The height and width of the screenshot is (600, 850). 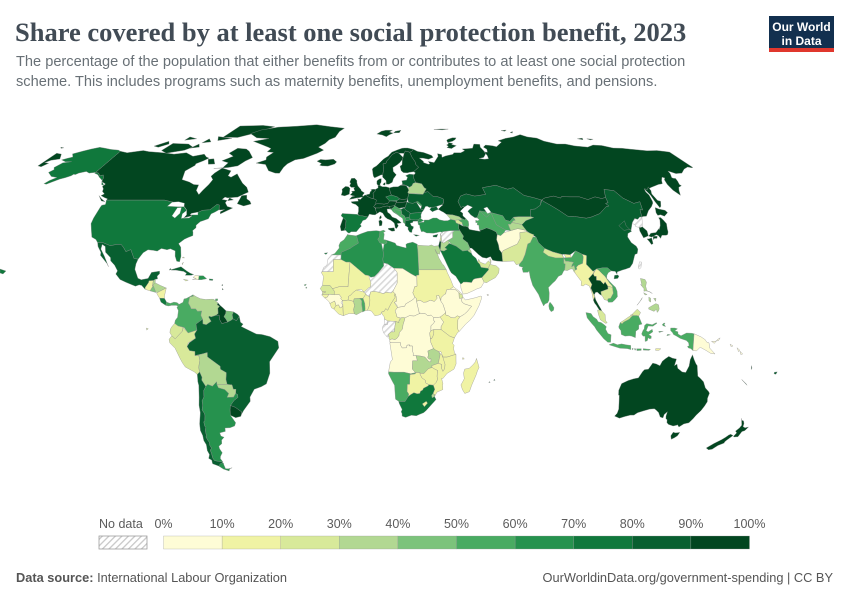 What do you see at coordinates (280, 524) in the screenshot?
I see `svg-text: 20%` at bounding box center [280, 524].